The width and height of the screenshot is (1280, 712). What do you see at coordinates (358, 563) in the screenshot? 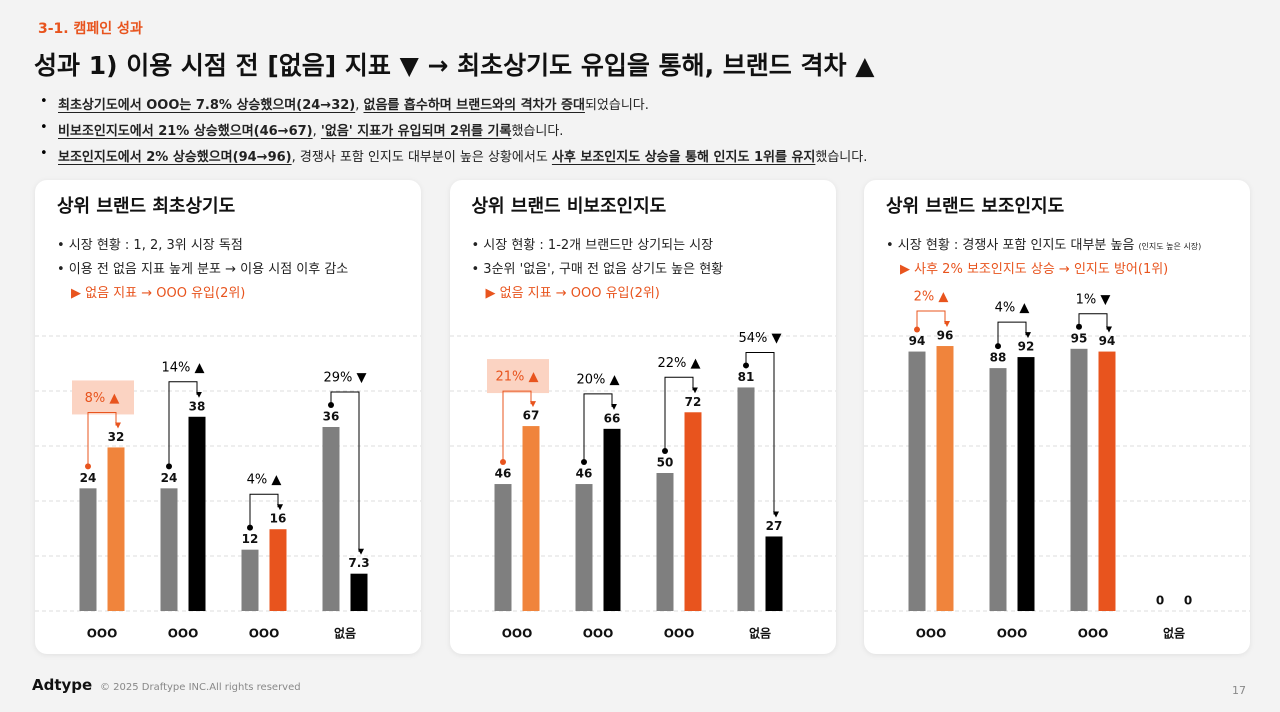
I see `value-label: 7.3` at bounding box center [358, 563].